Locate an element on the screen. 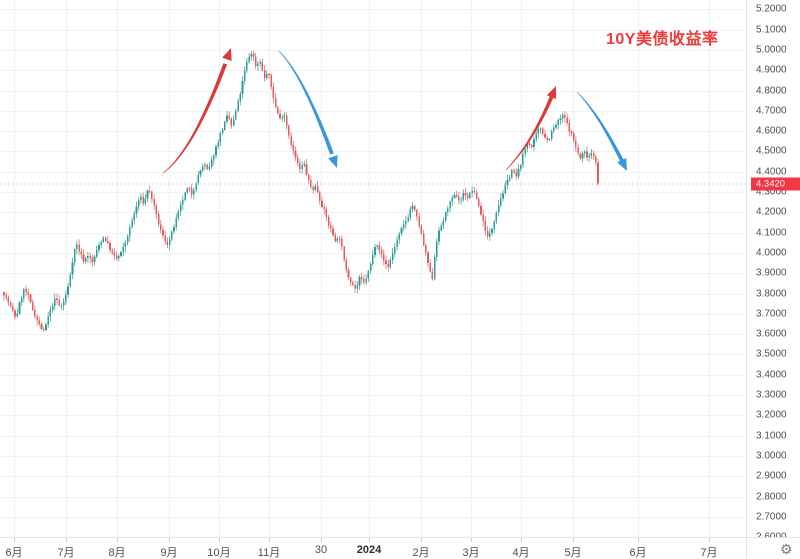  time-tick-label: 10月 is located at coordinates (219, 553).